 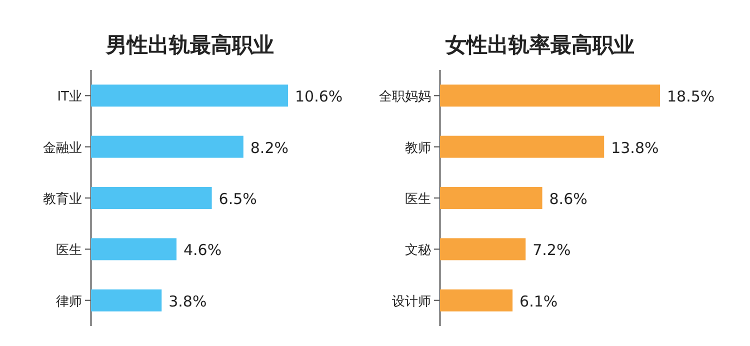 What do you see at coordinates (62, 148) in the screenshot?
I see `y-tick-label: 金融业` at bounding box center [62, 148].